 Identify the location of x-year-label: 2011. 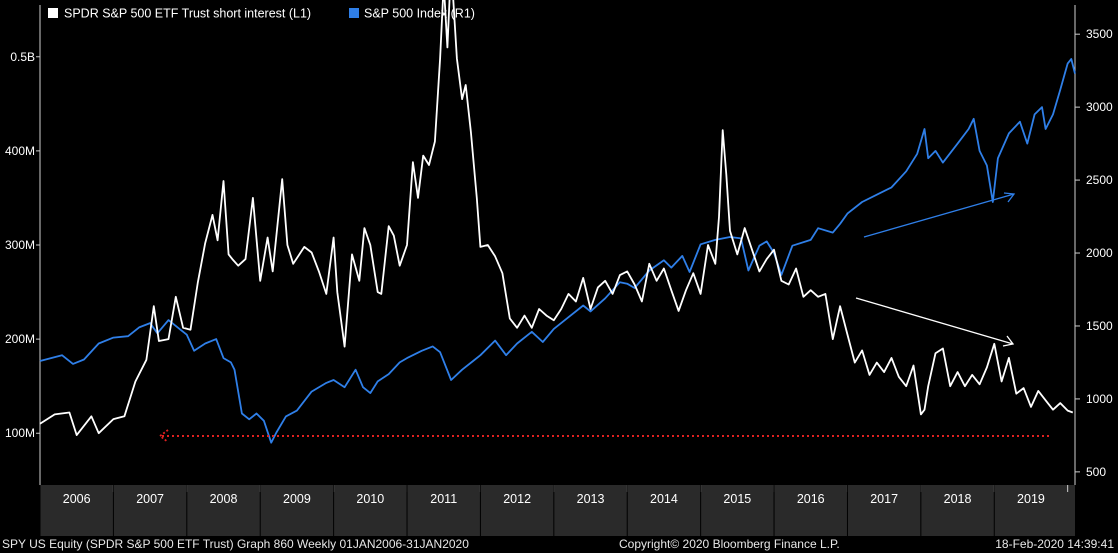
(443, 499).